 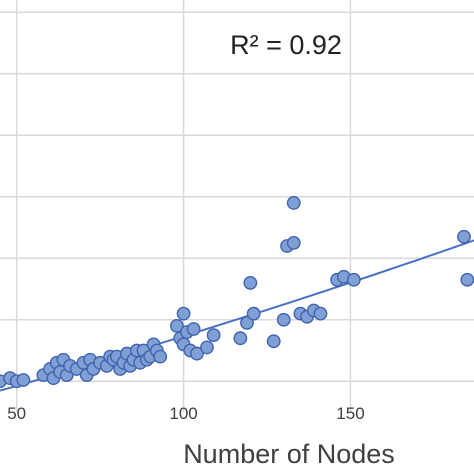 I want to click on x-tick-label: 100, so click(x=183, y=413).